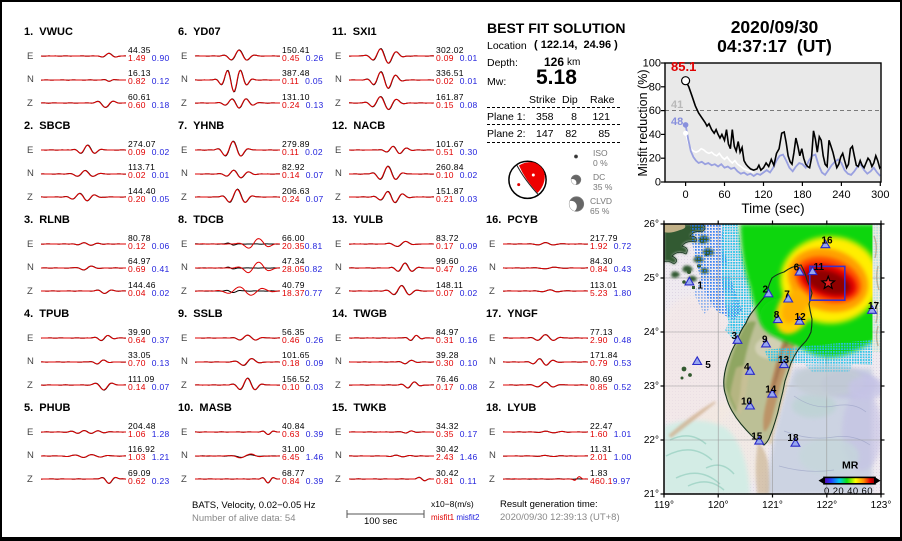 This screenshot has height=541, width=902. I want to click on svg-text: 0 20 40 60, so click(848, 491).